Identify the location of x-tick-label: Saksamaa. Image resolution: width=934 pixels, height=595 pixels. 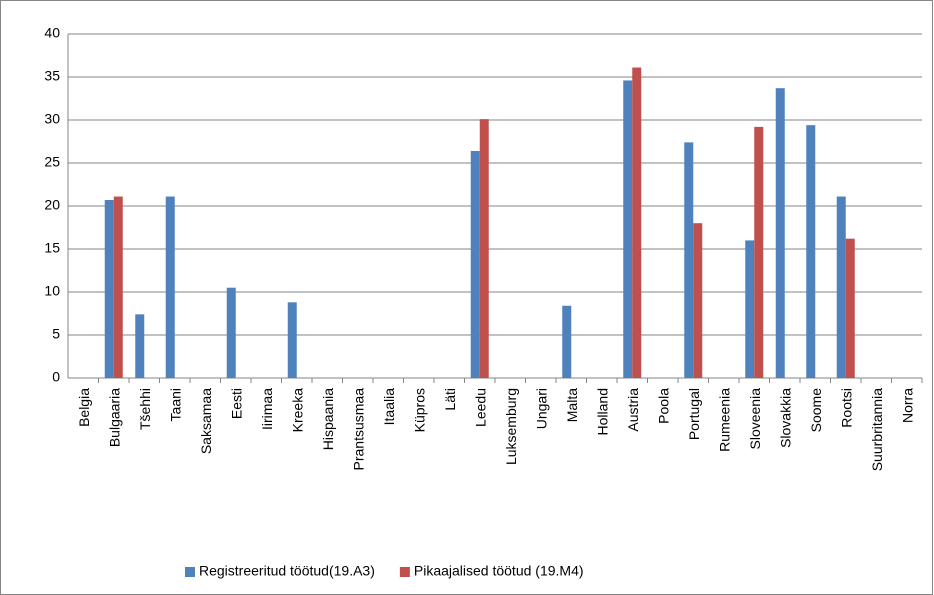
(206, 421).